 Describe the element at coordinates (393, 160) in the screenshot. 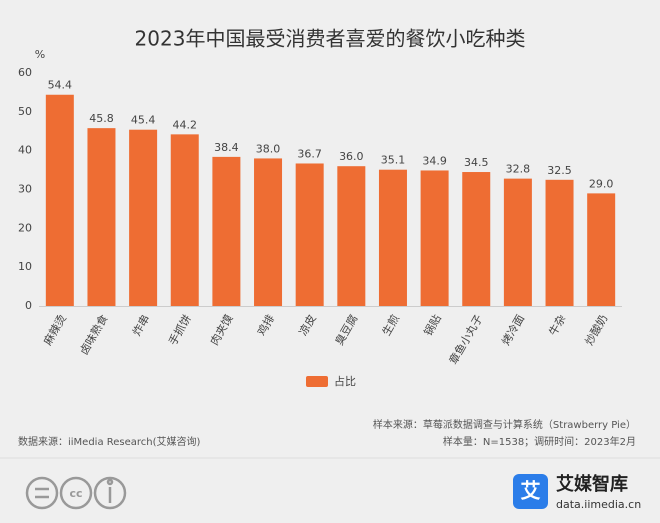

I see `value-label: 35.1` at that location.